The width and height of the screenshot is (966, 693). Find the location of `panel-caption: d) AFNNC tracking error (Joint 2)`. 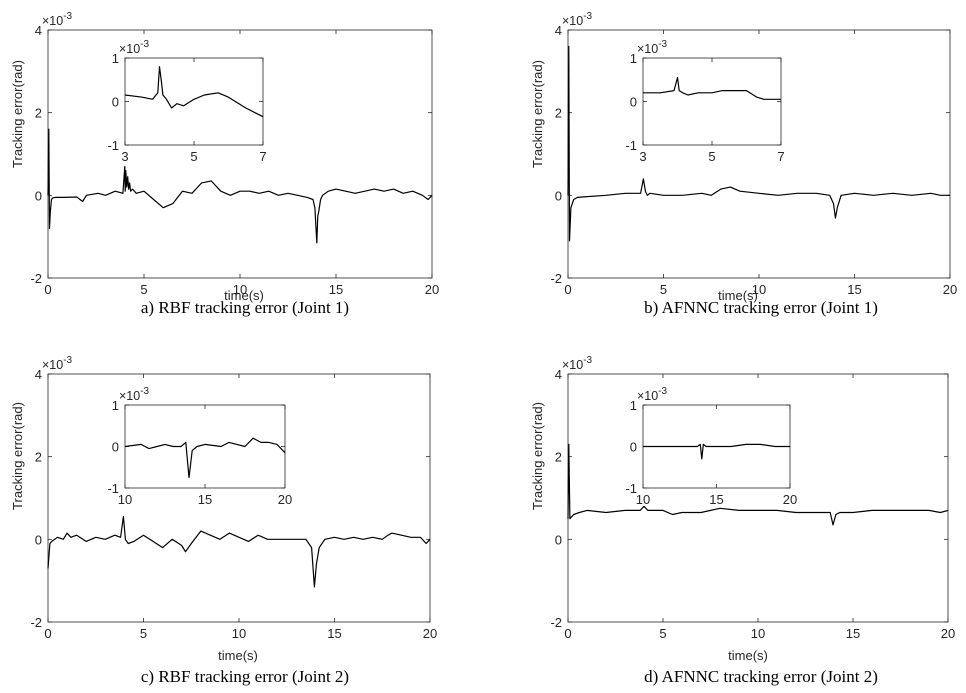

panel-caption: d) AFNNC tracking error (Joint 2) is located at coordinates (761, 676).